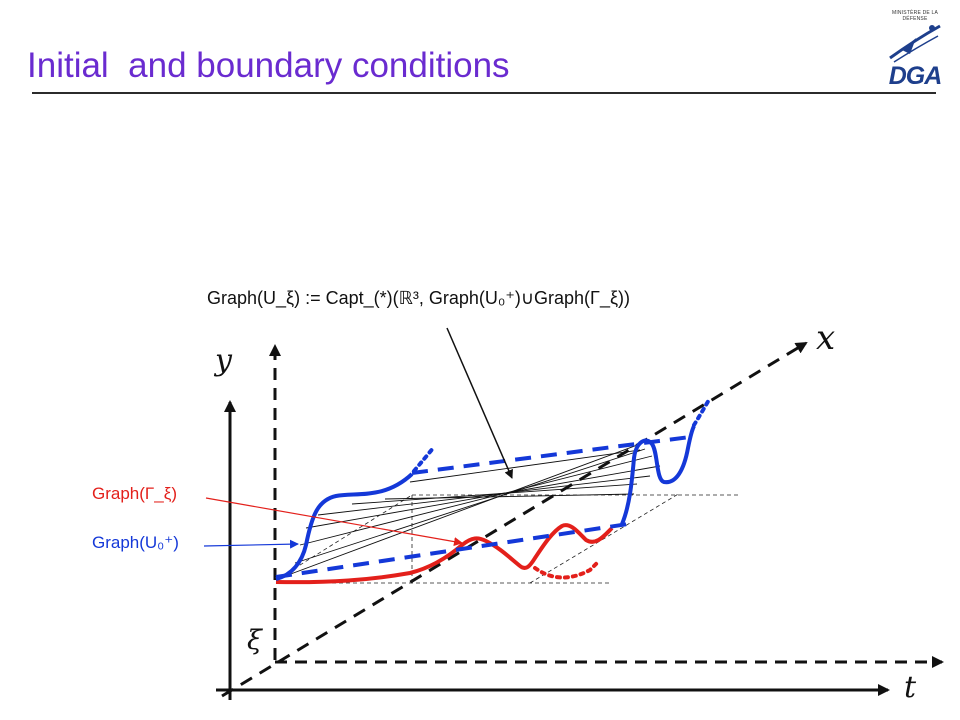 Image resolution: width=960 pixels, height=720 pixels. What do you see at coordinates (826, 338) in the screenshot?
I see `axis-label-x: x` at bounding box center [826, 338].